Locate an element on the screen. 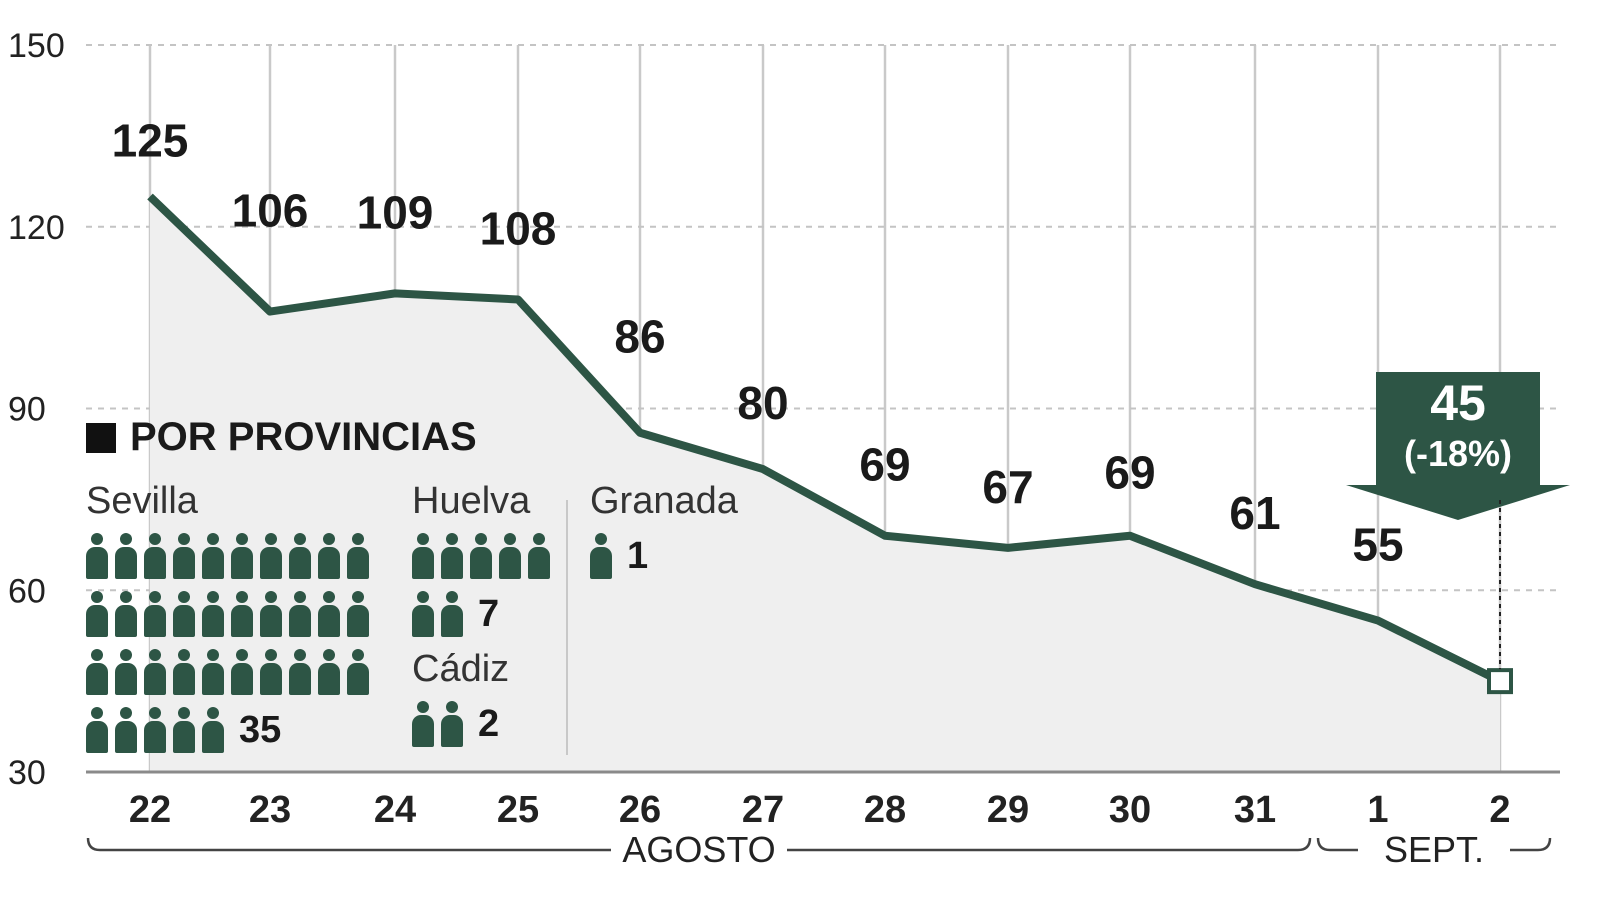  month-label: AGOSTO is located at coordinates (698, 849).